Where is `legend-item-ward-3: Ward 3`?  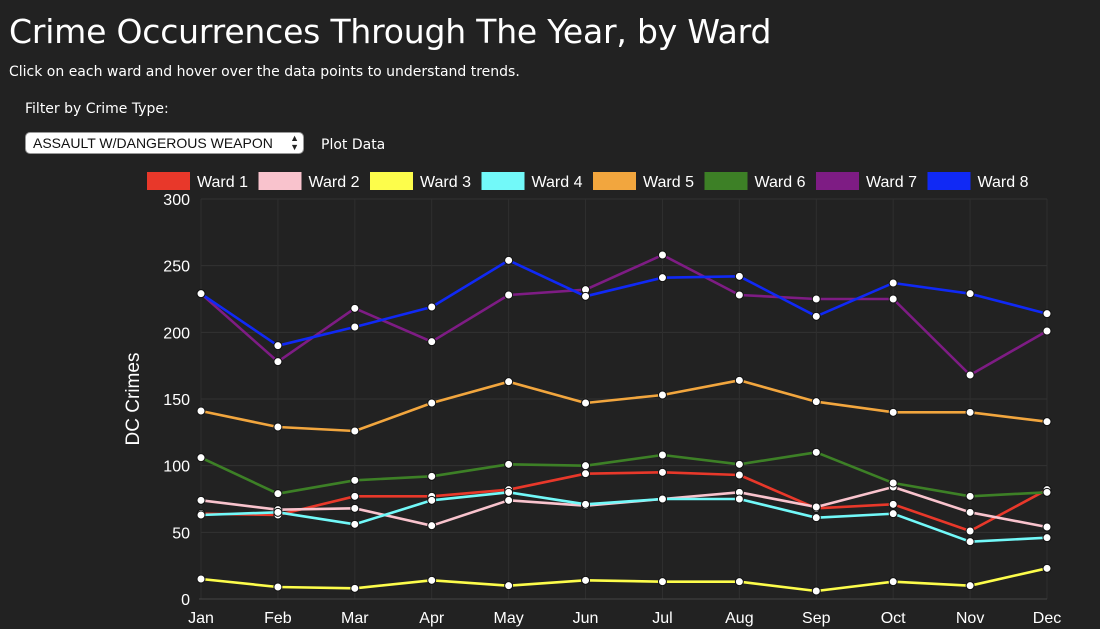
legend-item-ward-3: Ward 3 is located at coordinates (420, 181).